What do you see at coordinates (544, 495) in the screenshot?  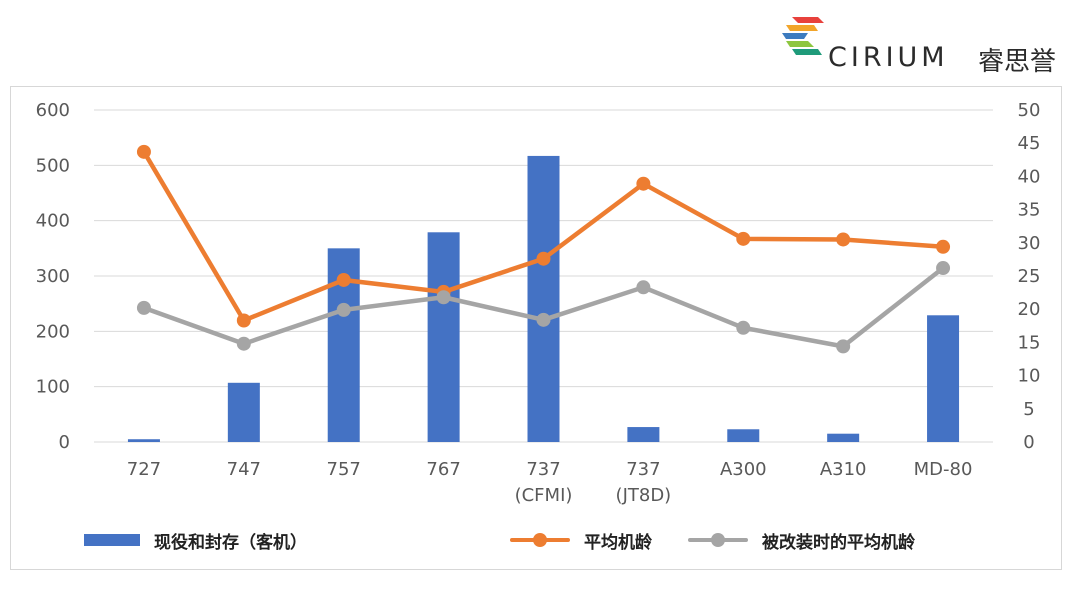 I see `x-tick-label: (CFMI)` at bounding box center [544, 495].